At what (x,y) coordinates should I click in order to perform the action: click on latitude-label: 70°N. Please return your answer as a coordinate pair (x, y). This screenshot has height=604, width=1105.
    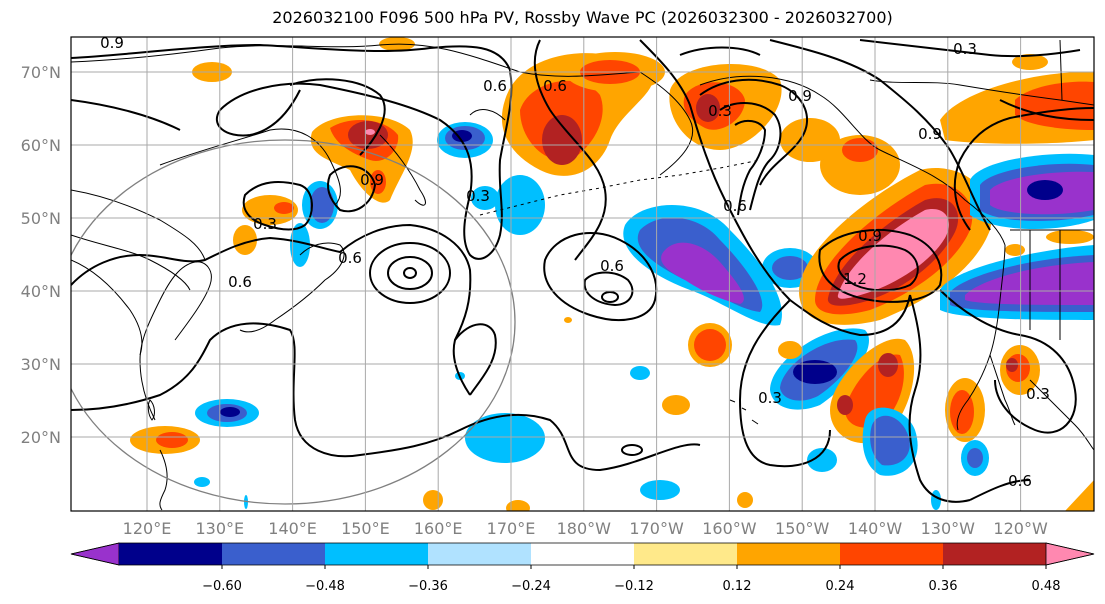
    Looking at the image, I should click on (41, 72).